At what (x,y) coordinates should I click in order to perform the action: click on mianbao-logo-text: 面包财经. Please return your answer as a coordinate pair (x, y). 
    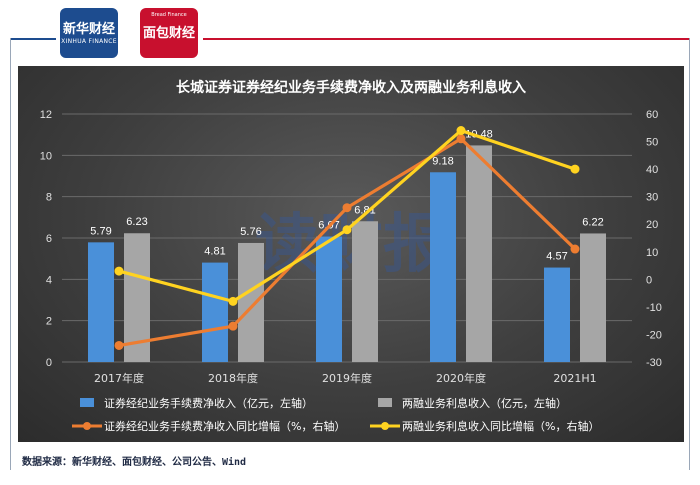
    Looking at the image, I should click on (168, 33).